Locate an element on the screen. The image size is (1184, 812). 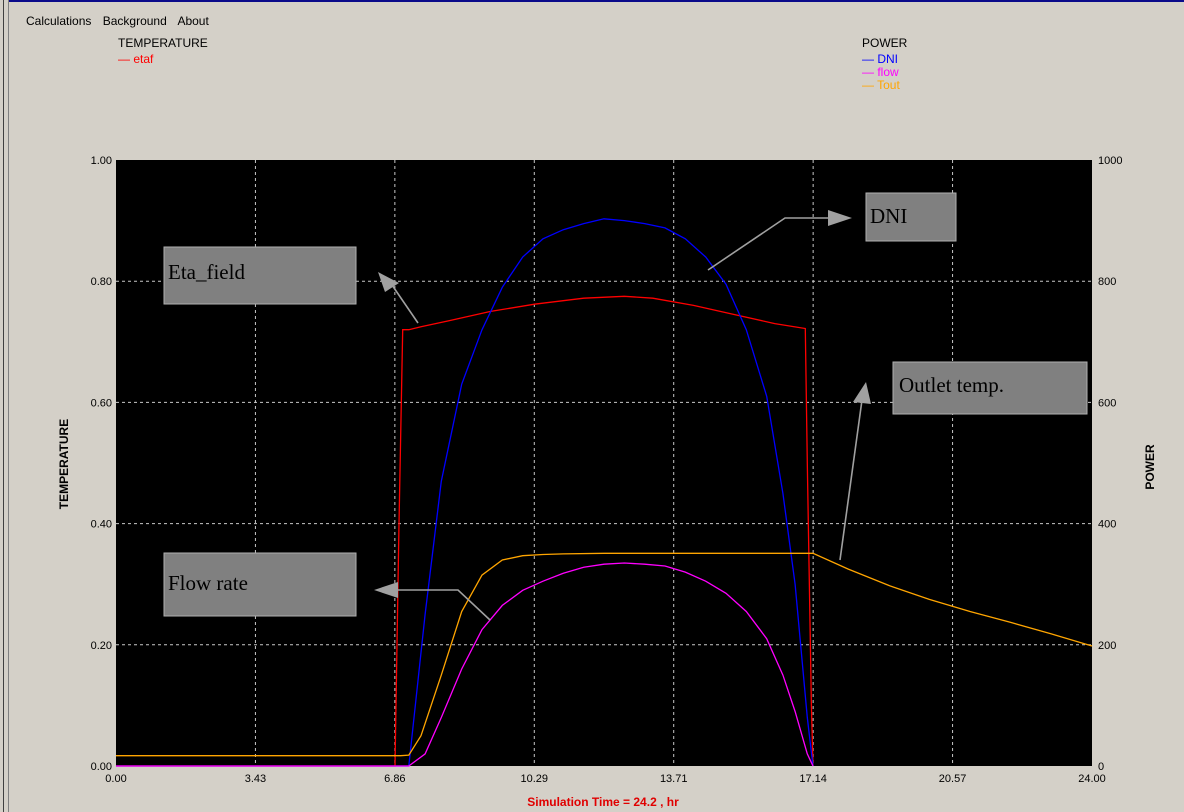
x-tick-label: 17.14 is located at coordinates (813, 779).